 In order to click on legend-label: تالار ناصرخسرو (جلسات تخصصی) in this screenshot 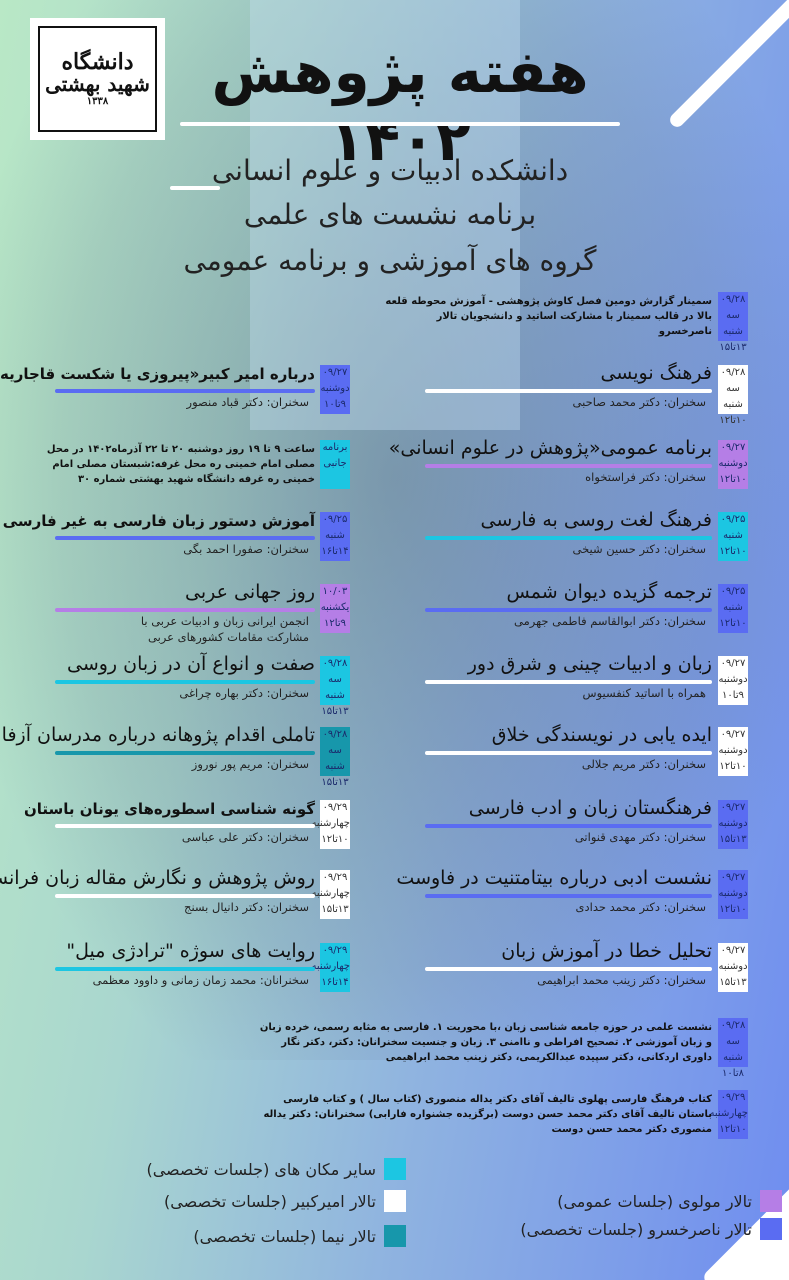, I will do `click(636, 1229)`.